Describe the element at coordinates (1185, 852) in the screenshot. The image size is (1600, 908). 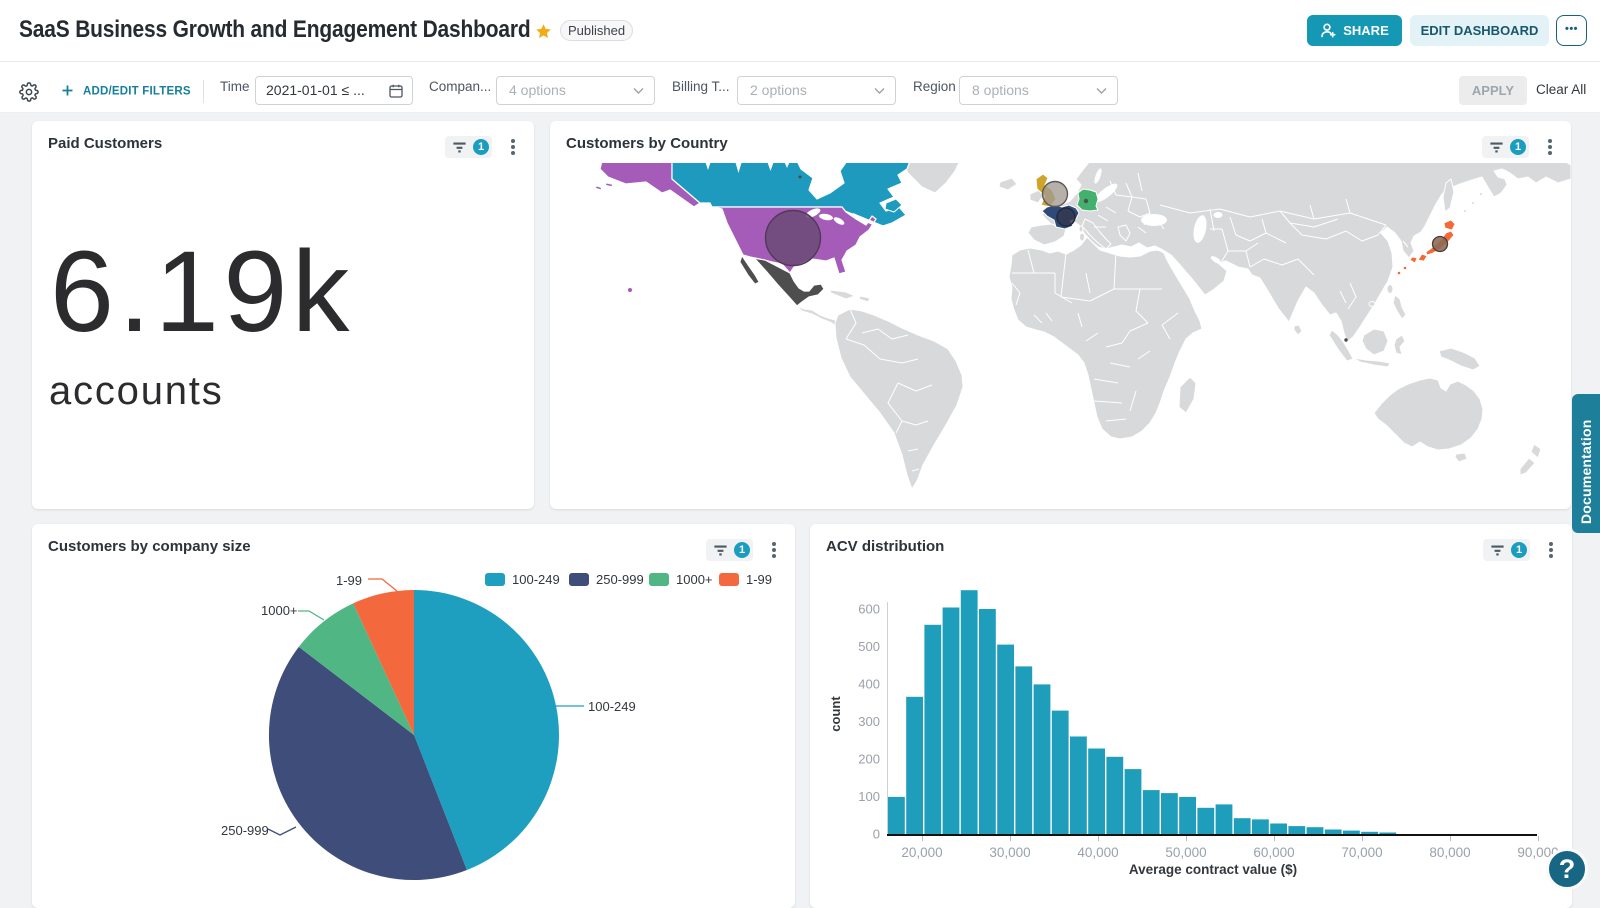
I see `svg-text: 50,000` at that location.